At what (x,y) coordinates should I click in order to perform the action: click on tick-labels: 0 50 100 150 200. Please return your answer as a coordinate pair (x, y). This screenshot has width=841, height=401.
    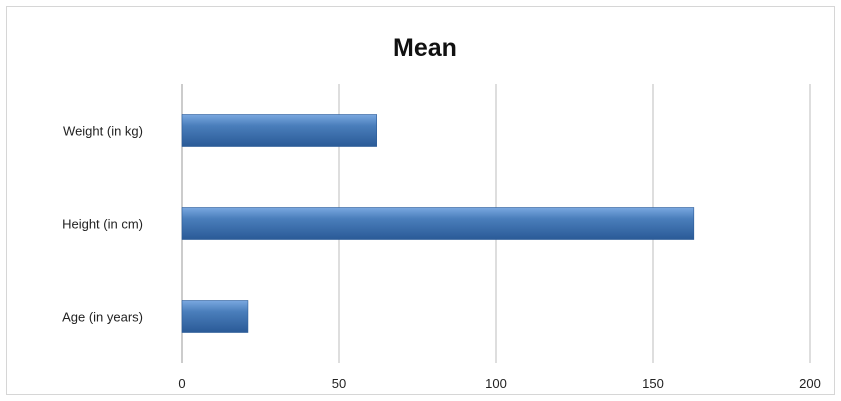
    Looking at the image, I should click on (499, 383).